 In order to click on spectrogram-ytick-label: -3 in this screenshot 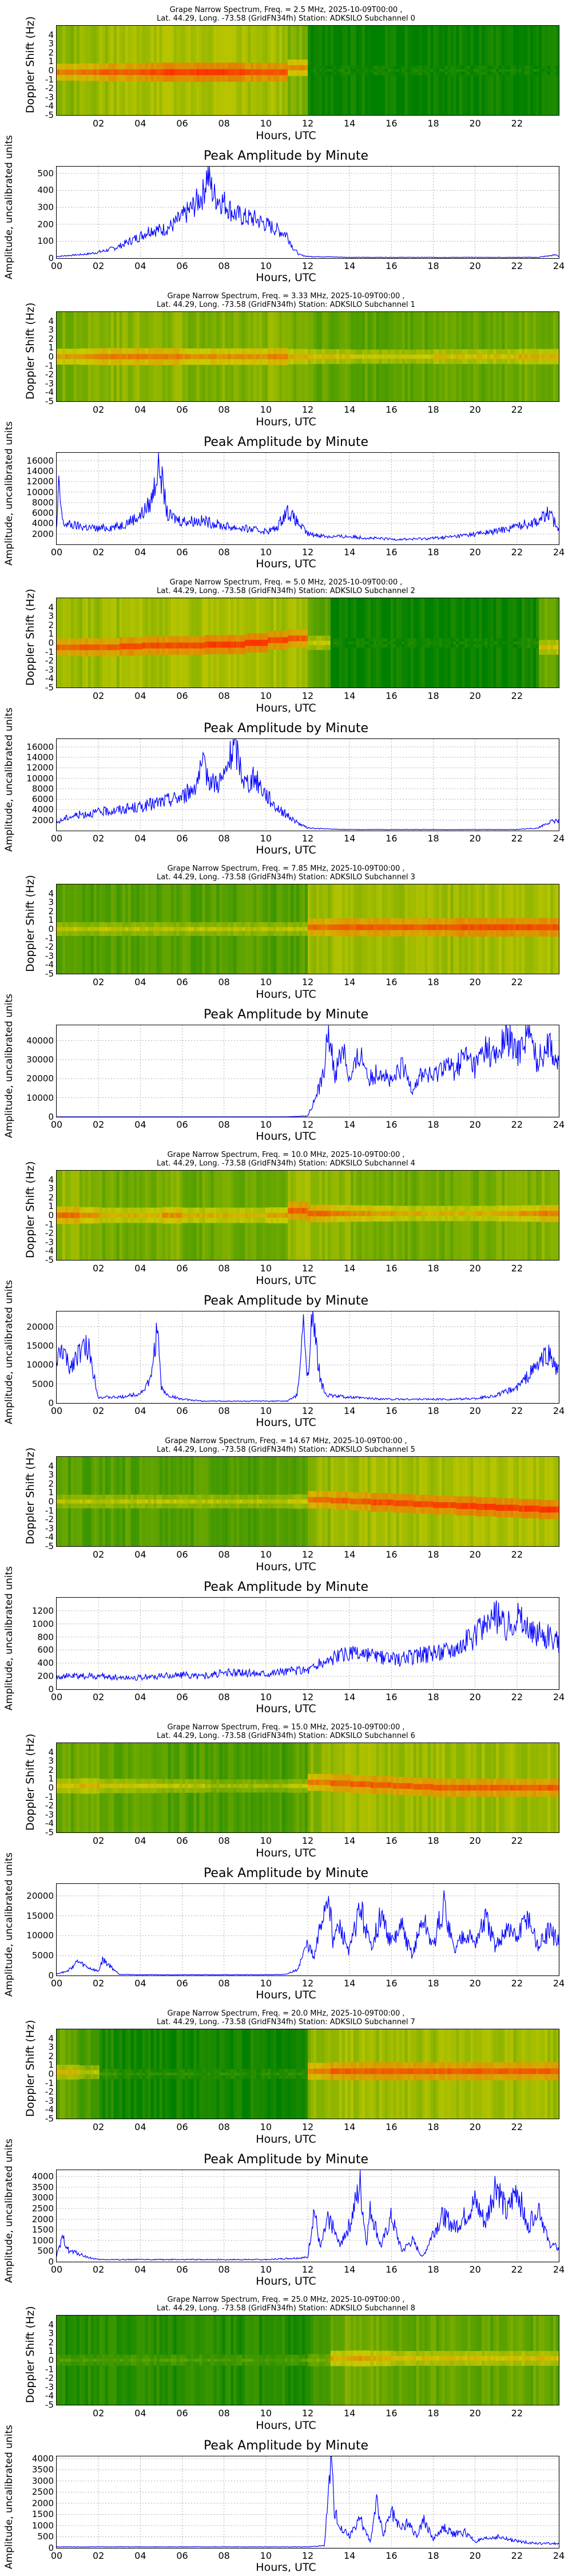, I will do `click(49, 669)`.